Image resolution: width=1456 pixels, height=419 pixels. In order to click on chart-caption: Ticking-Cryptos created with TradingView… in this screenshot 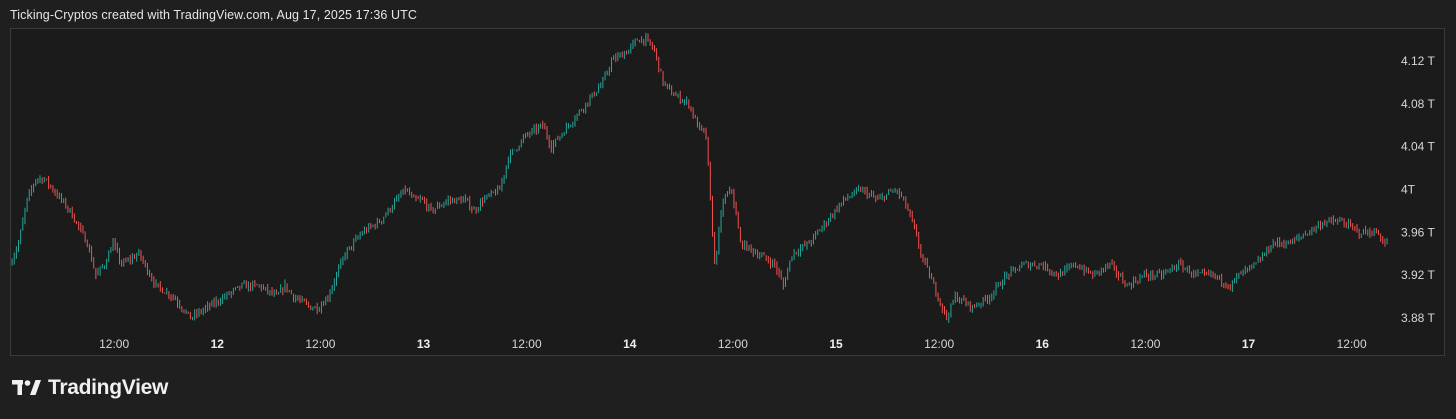, I will do `click(214, 15)`.